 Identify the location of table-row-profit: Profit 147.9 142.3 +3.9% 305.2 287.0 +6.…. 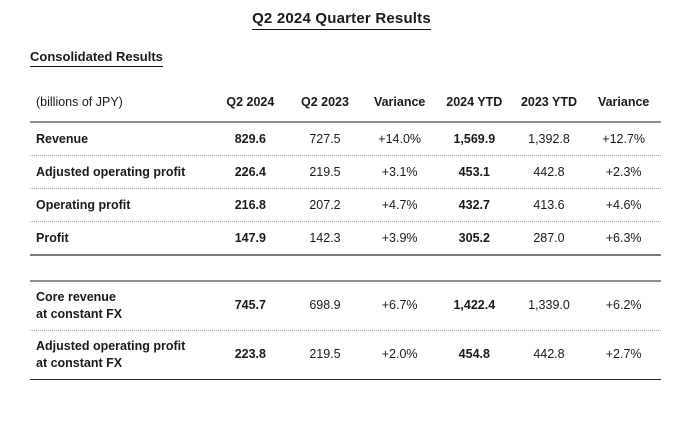
(345, 238).